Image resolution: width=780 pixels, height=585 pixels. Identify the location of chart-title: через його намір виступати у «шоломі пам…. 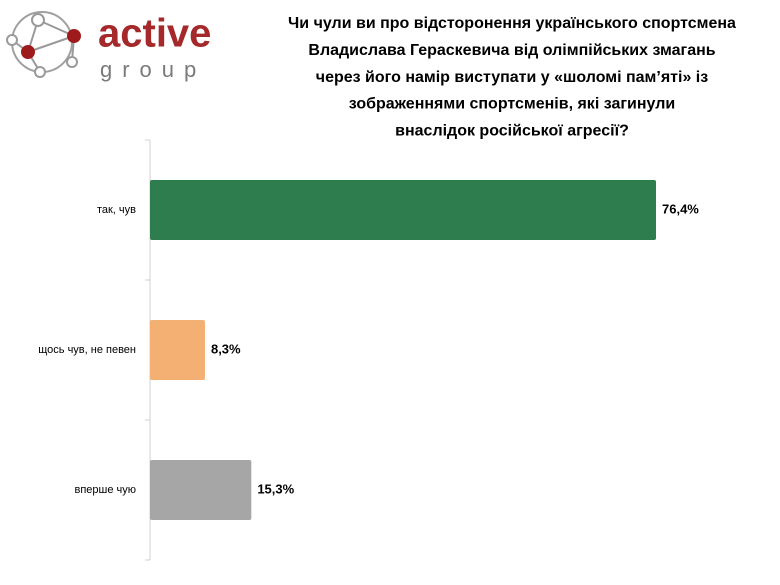
(512, 77).